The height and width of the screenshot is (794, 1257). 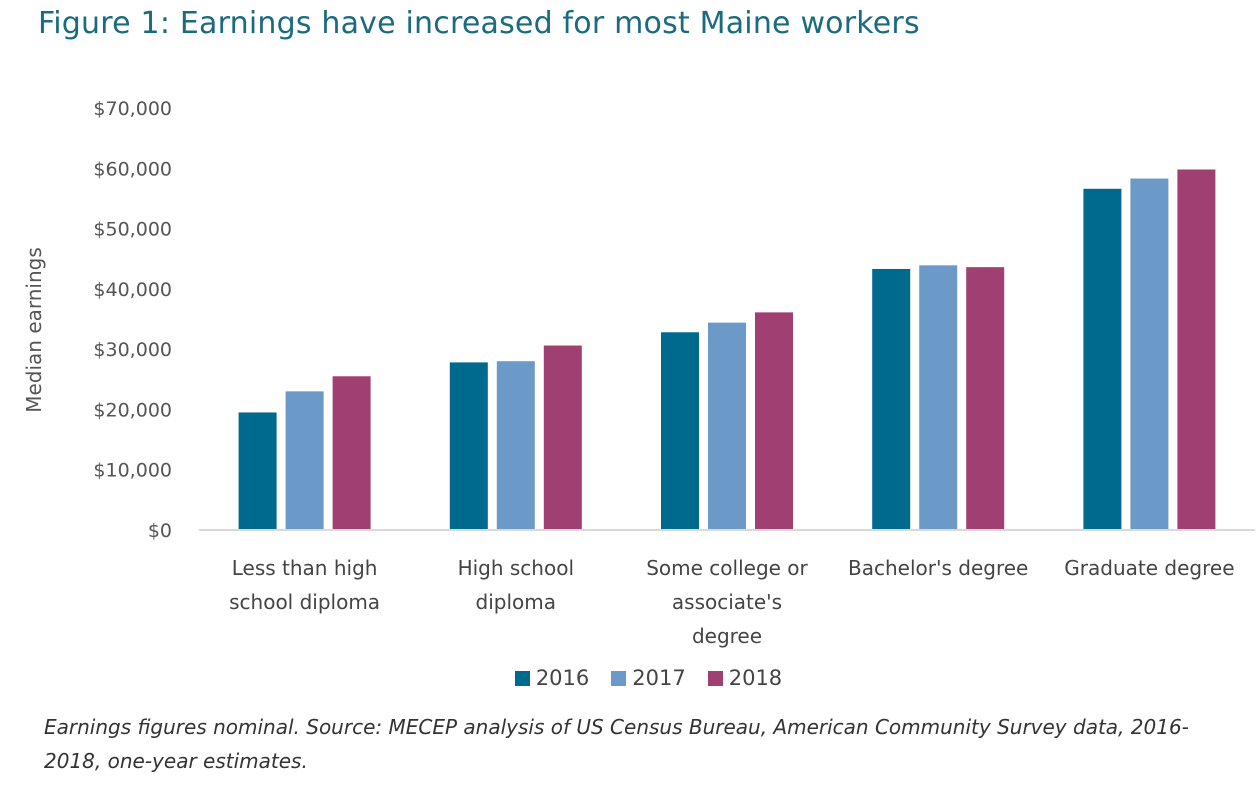 I want to click on y-tick-label: $30,000, so click(x=132, y=350).